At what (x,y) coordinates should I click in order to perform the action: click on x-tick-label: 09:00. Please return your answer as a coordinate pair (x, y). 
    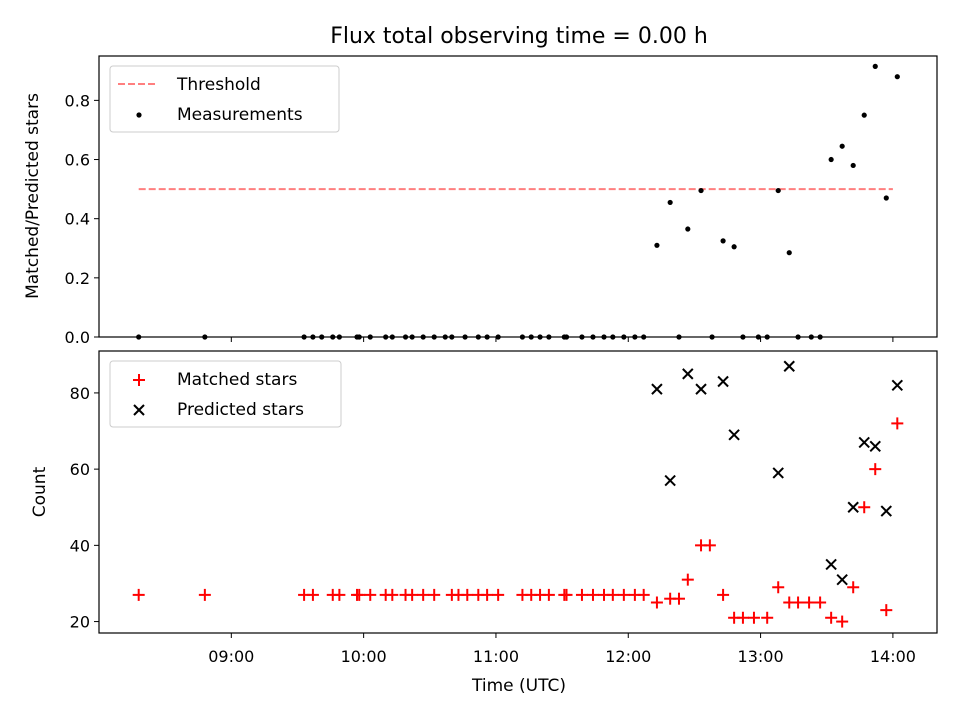
    Looking at the image, I should click on (231, 656).